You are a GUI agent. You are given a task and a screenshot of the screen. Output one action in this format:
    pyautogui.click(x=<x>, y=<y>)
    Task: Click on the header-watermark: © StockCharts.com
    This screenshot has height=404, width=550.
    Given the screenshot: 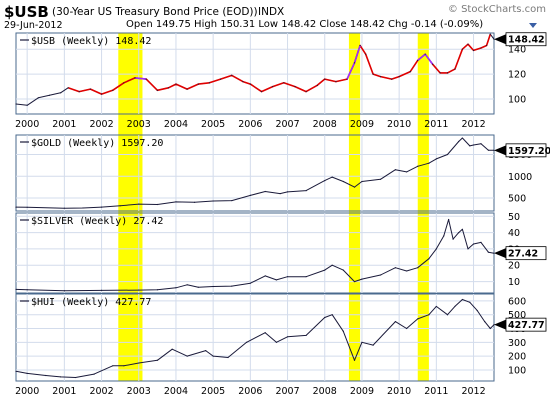 What is the action you would take?
    pyautogui.click(x=497, y=9)
    